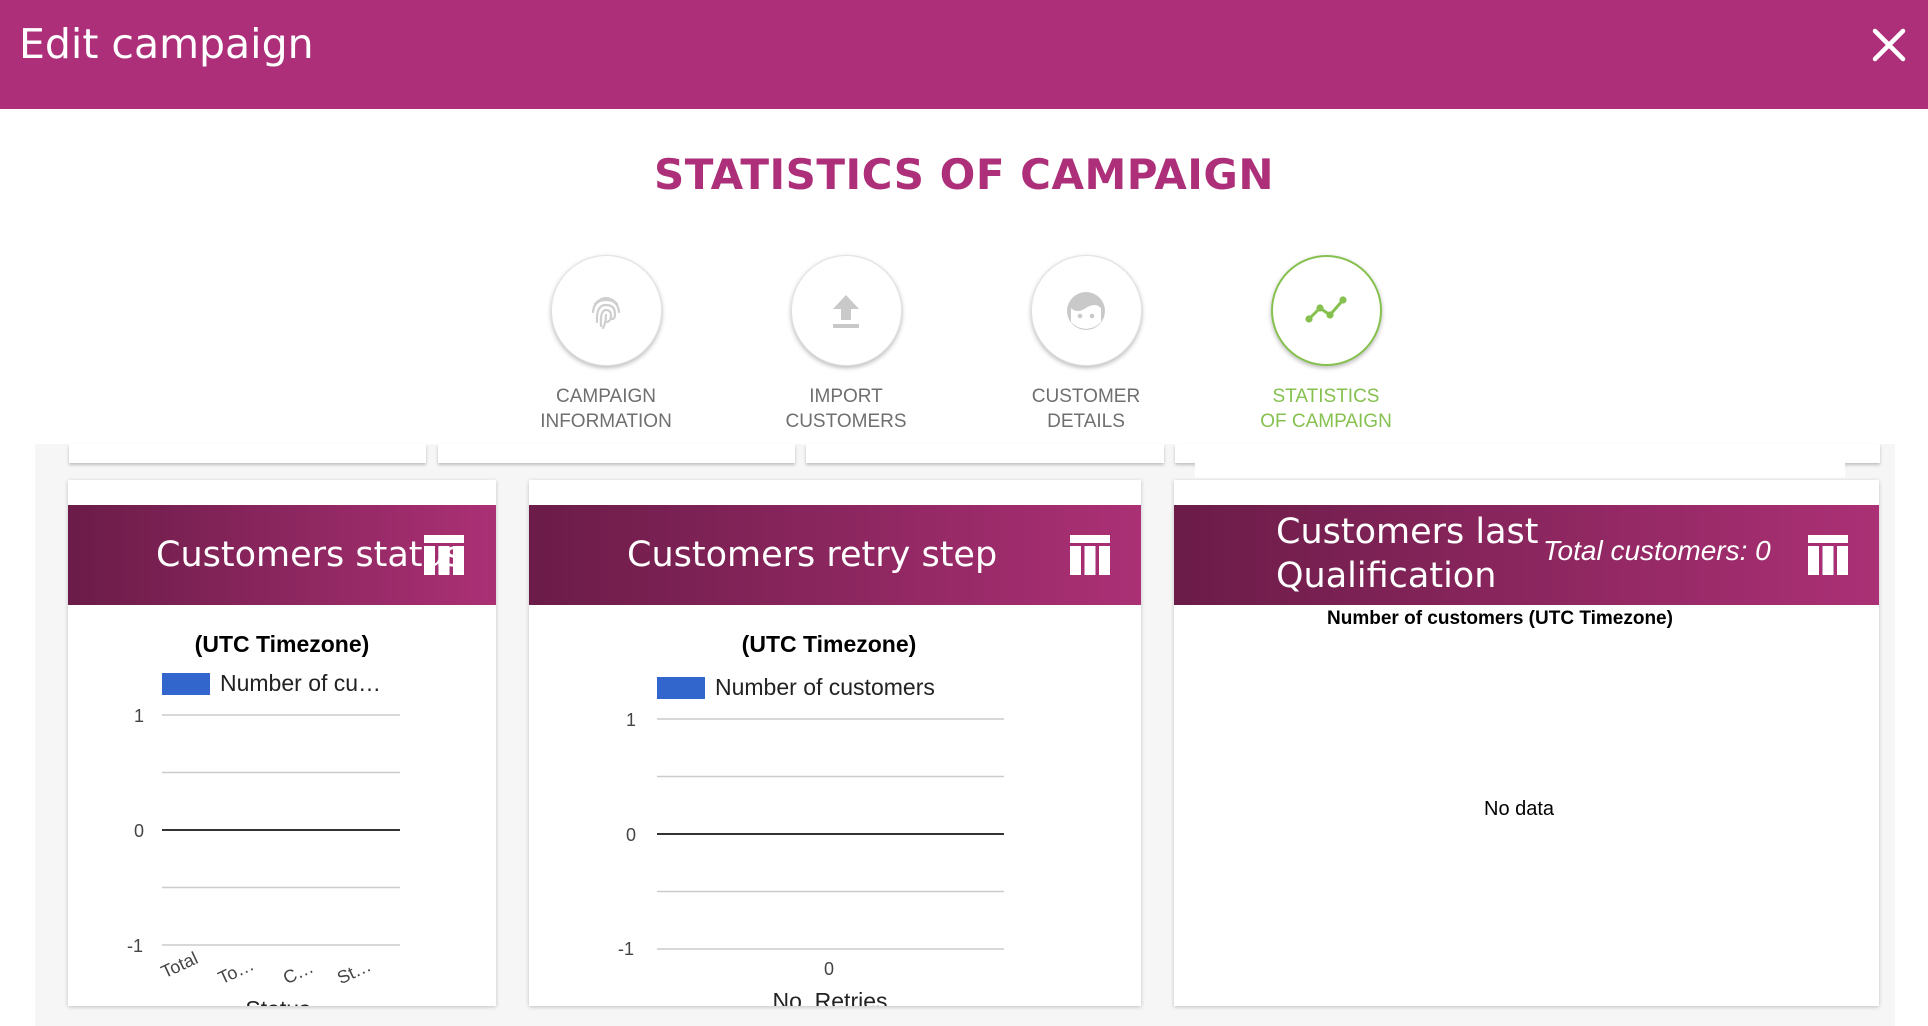 This screenshot has height=1026, width=1928. What do you see at coordinates (606, 396) in the screenshot?
I see `step-label-line1: CAMPAIGN` at bounding box center [606, 396].